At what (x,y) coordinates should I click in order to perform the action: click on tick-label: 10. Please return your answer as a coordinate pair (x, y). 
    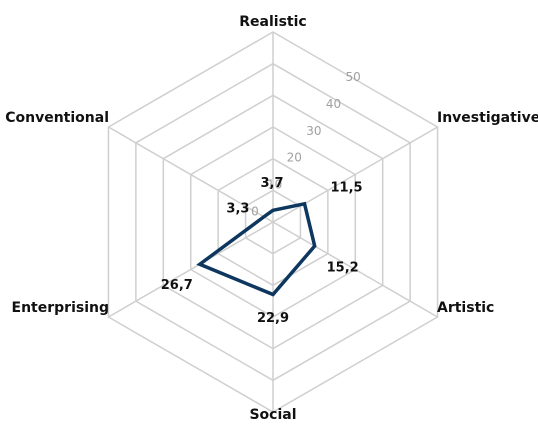
    Looking at the image, I should click on (274, 185).